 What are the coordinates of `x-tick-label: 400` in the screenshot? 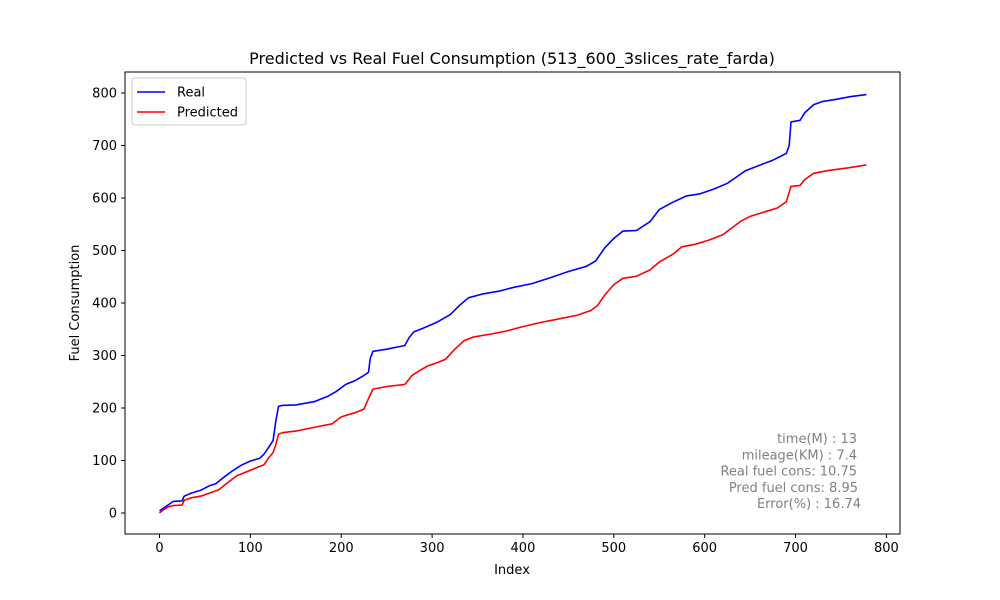 It's located at (523, 548).